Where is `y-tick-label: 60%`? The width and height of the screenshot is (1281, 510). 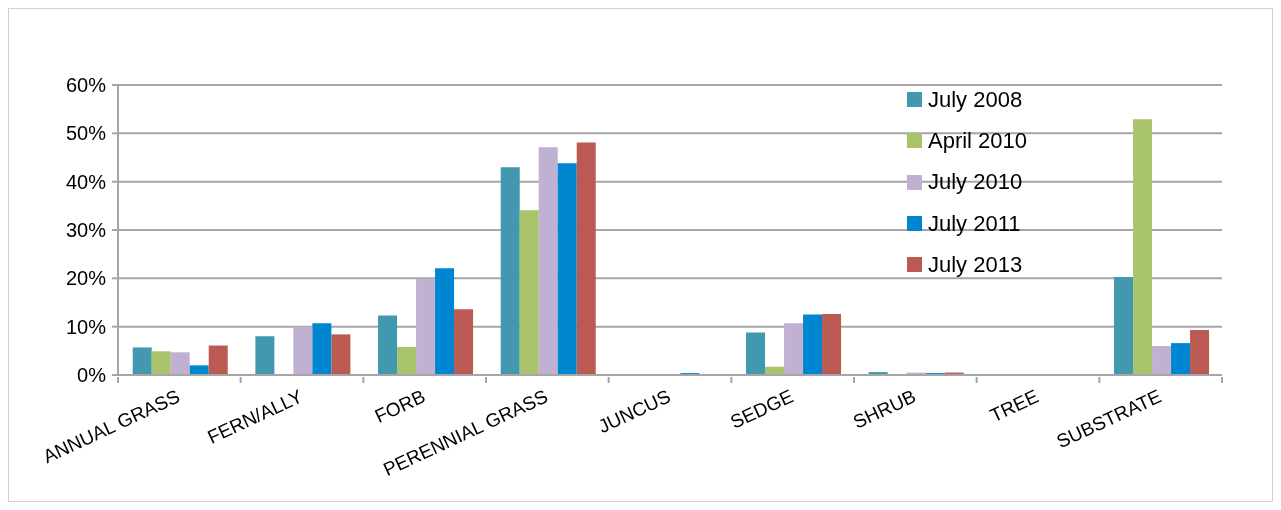 y-tick-label: 60% is located at coordinates (86, 85).